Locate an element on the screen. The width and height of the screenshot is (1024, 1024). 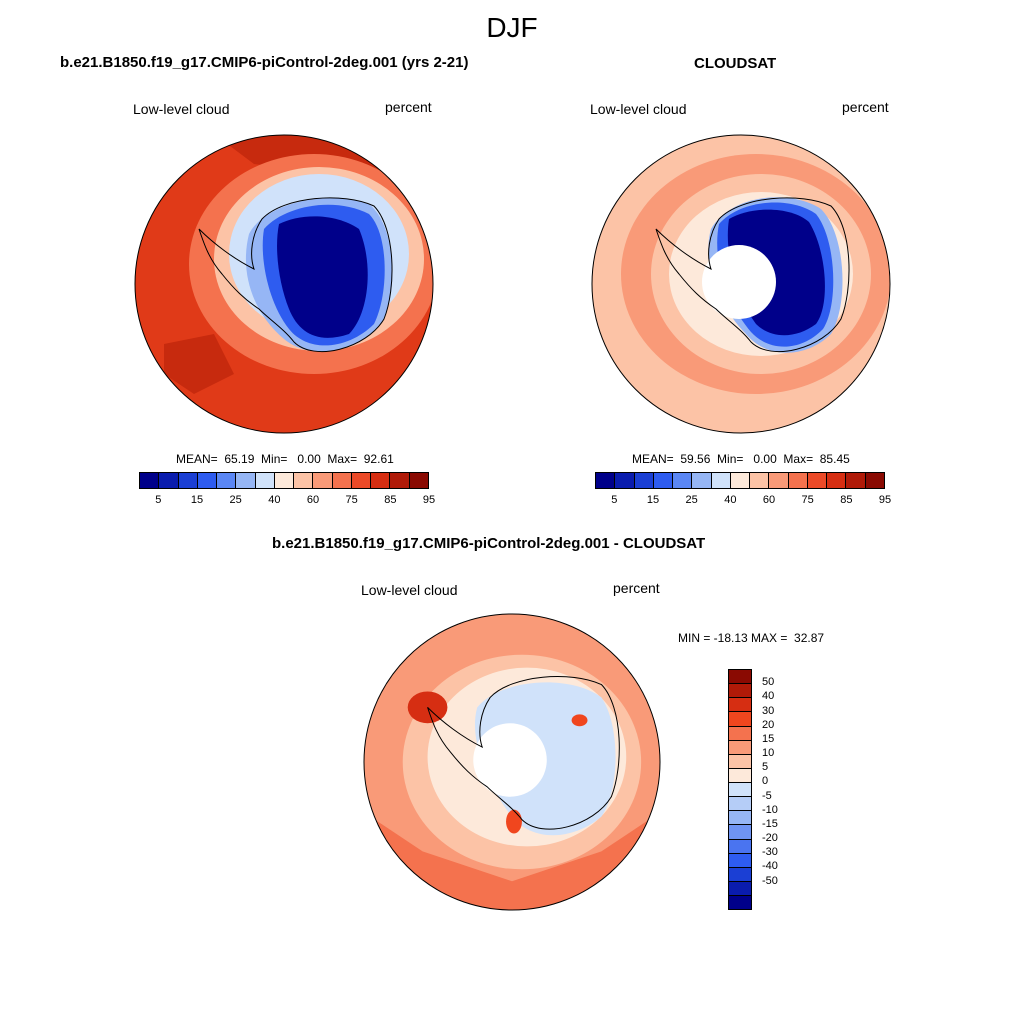
colorbar-tick-label: 85 is located at coordinates (390, 500).